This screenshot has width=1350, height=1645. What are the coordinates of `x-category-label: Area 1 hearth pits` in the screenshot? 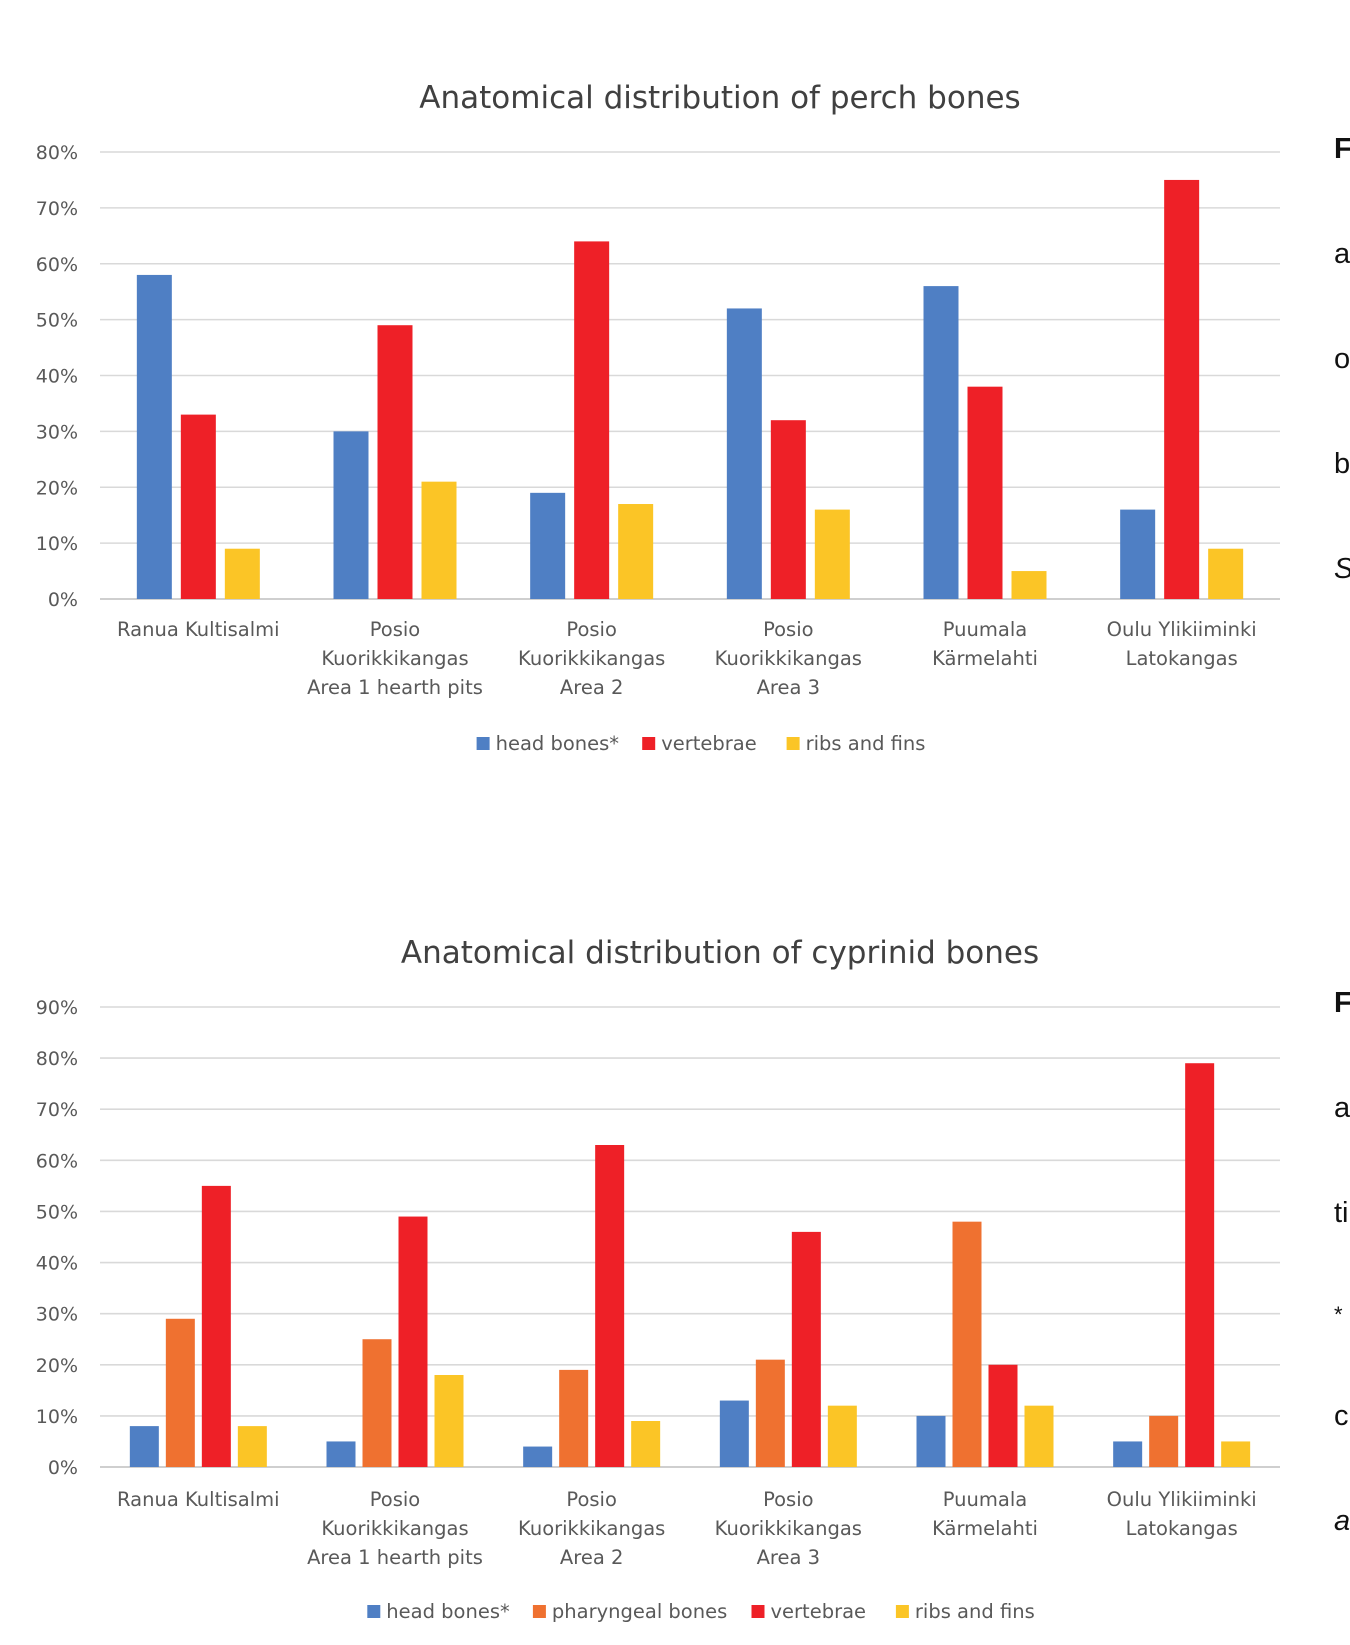 It's located at (395, 1557).